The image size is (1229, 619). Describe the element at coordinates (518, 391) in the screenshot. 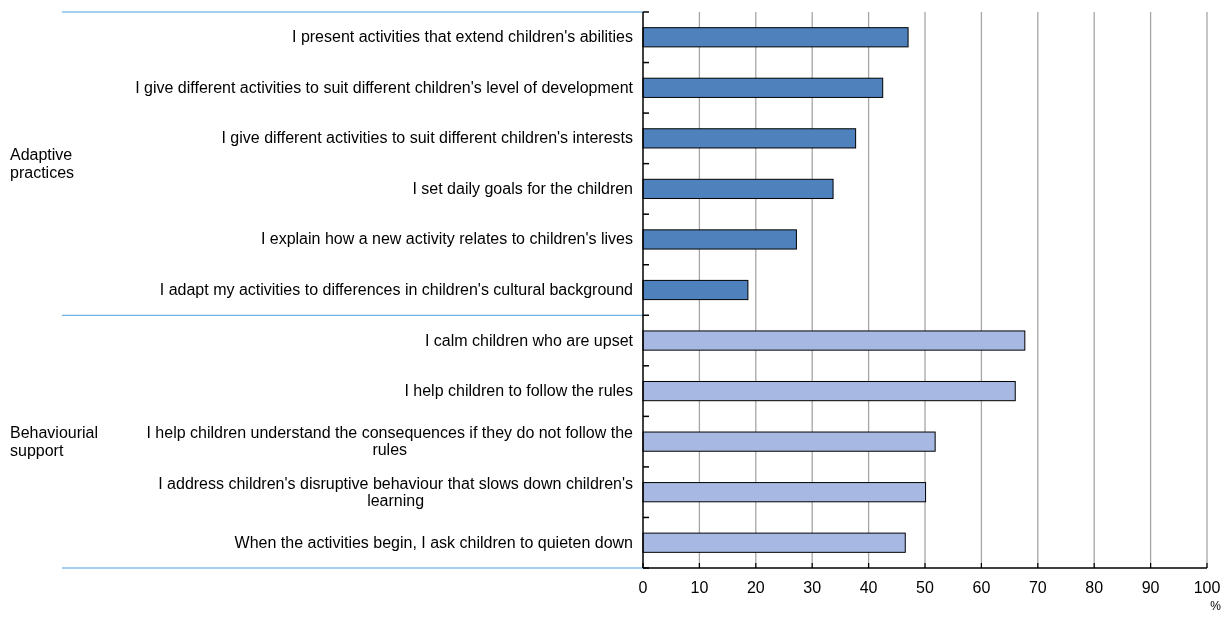

I see `y-tick-label: I help children to follow the rules` at that location.